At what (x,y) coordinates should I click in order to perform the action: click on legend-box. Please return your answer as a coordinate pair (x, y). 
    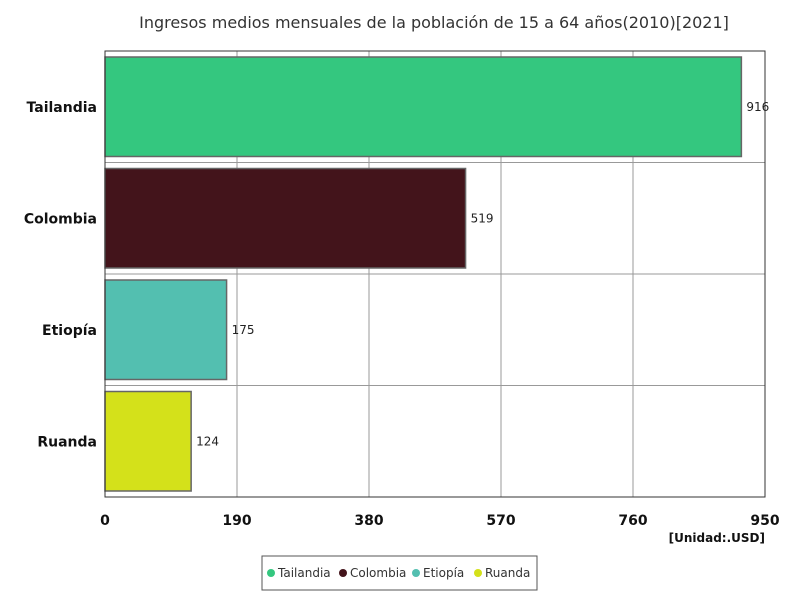
    Looking at the image, I should click on (399, 573).